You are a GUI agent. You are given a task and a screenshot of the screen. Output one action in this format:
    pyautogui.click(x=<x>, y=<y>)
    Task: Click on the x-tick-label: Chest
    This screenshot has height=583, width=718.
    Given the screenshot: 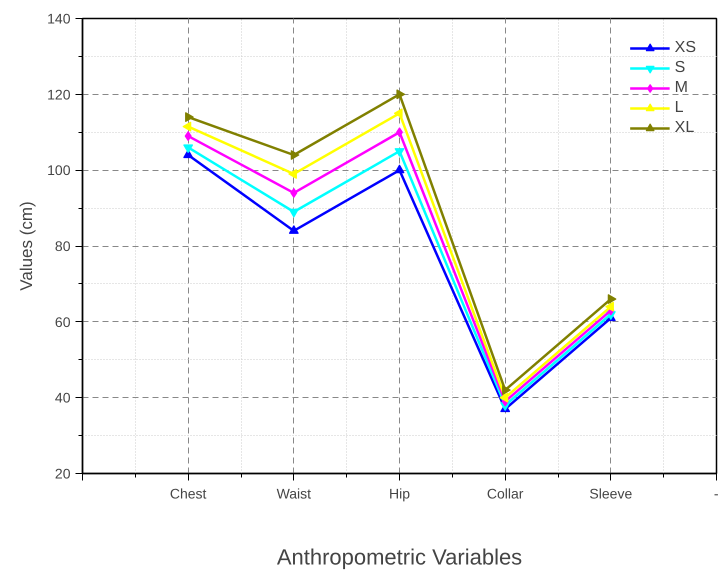 What is the action you would take?
    pyautogui.click(x=188, y=494)
    